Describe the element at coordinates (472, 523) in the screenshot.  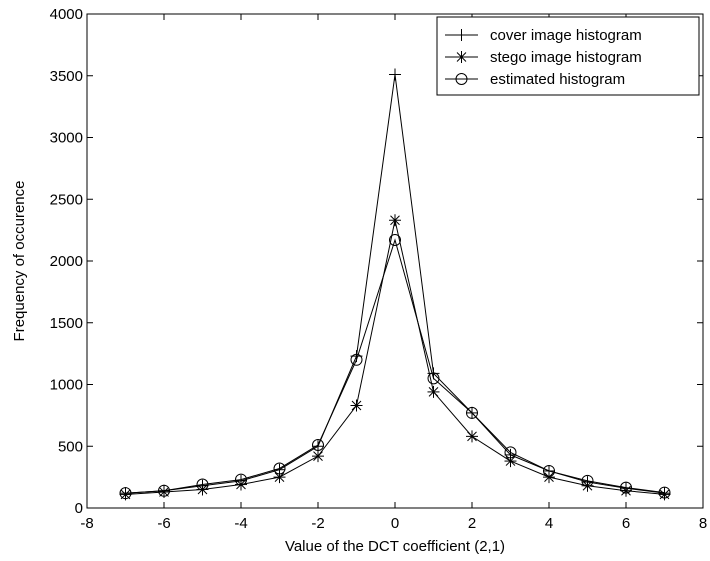
I see `x-tick-label: 2` at that location.